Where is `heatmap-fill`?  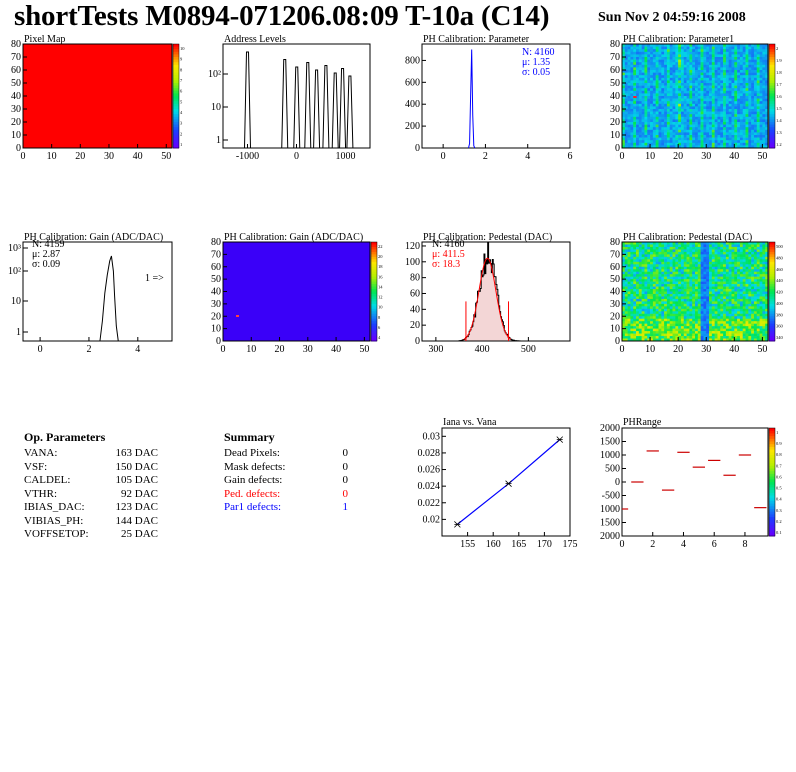 heatmap-fill is located at coordinates (97, 96).